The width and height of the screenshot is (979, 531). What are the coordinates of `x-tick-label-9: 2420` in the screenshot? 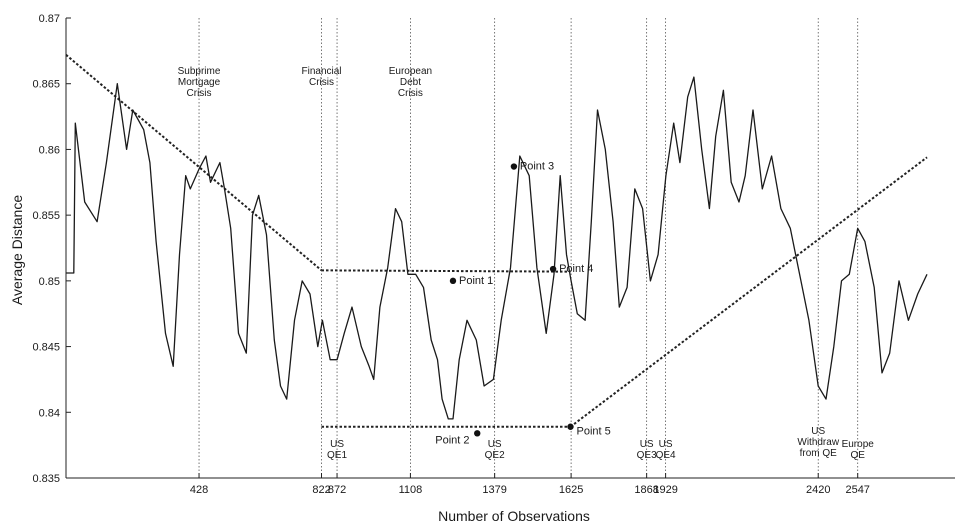 It's located at (818, 490).